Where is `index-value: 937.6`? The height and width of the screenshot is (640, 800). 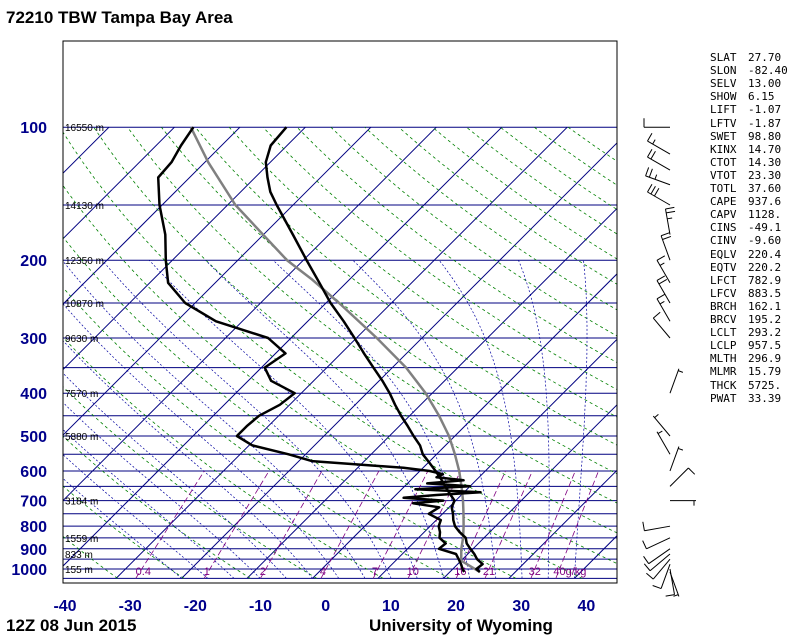 index-value: 937.6 is located at coordinates (765, 202).